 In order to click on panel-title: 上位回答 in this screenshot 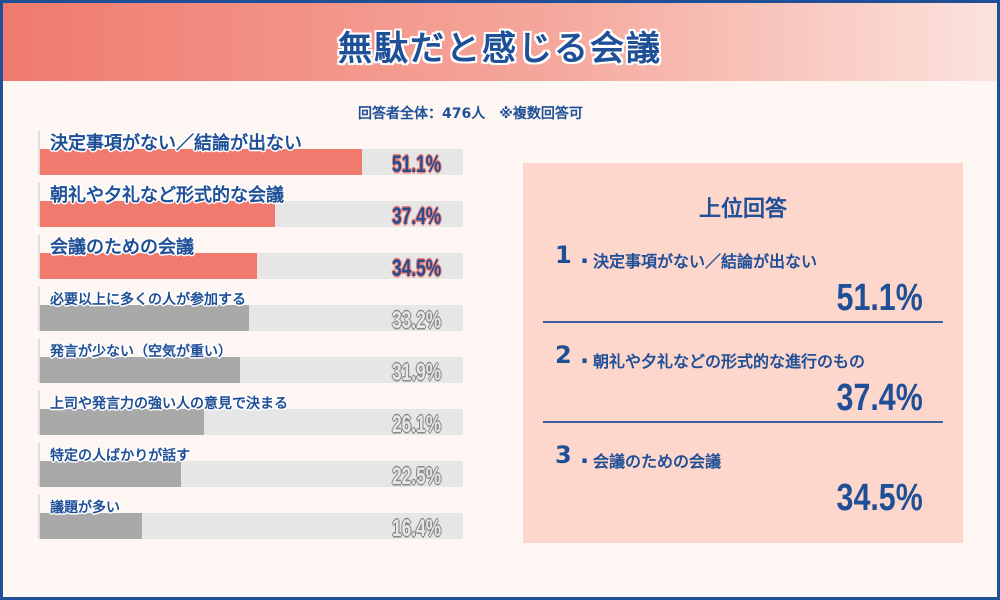, I will do `click(742, 209)`.